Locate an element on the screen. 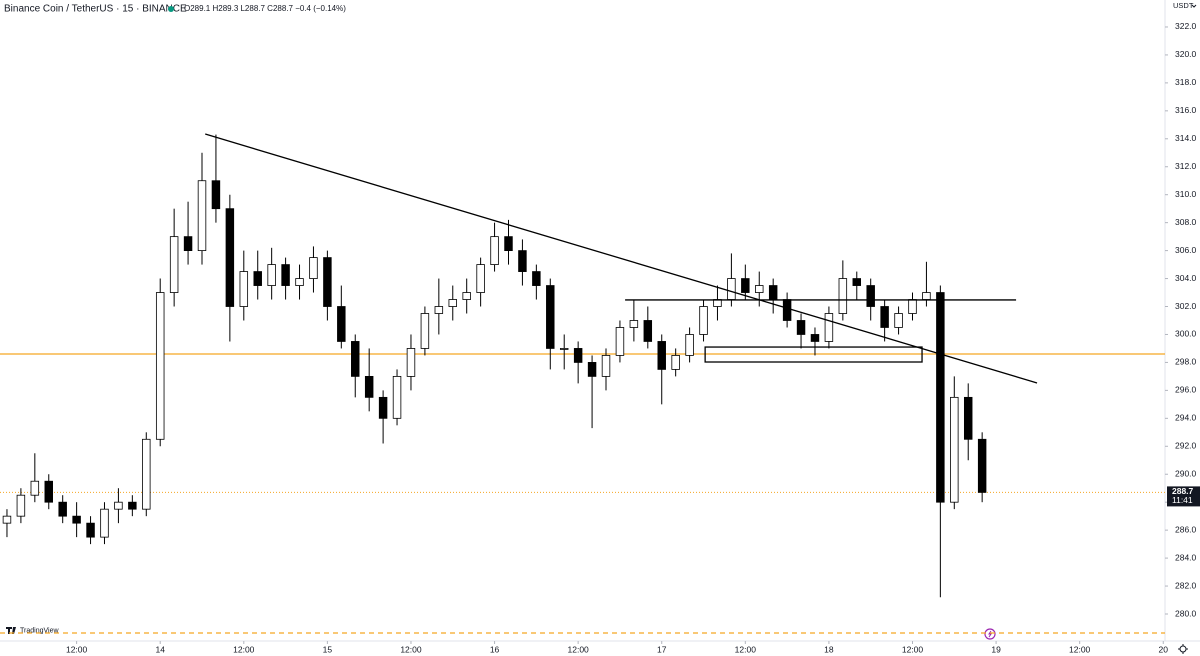 The height and width of the screenshot is (656, 1200). y-tick-label: 280.0 is located at coordinates (1186, 613).